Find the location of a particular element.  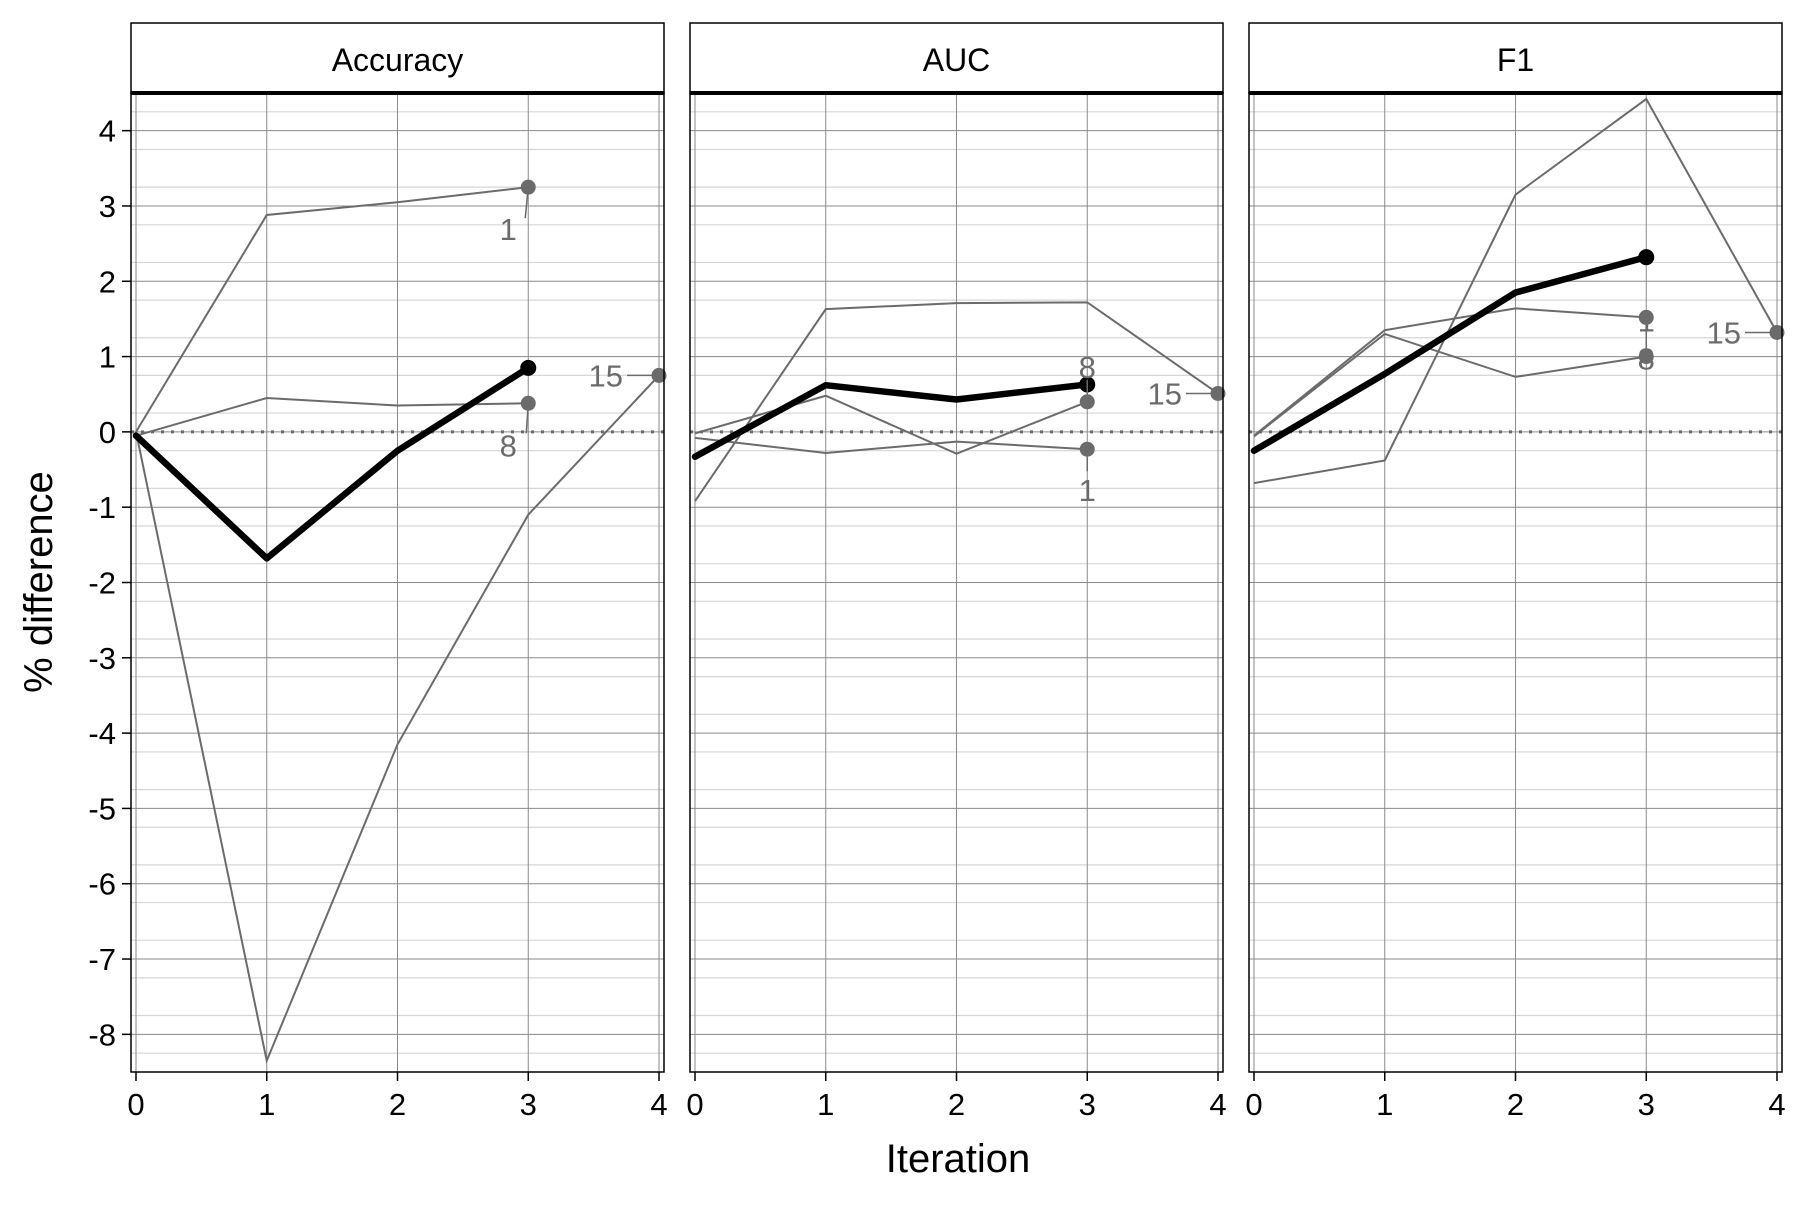

facet-strip-label: Accuracy is located at coordinates (398, 60).